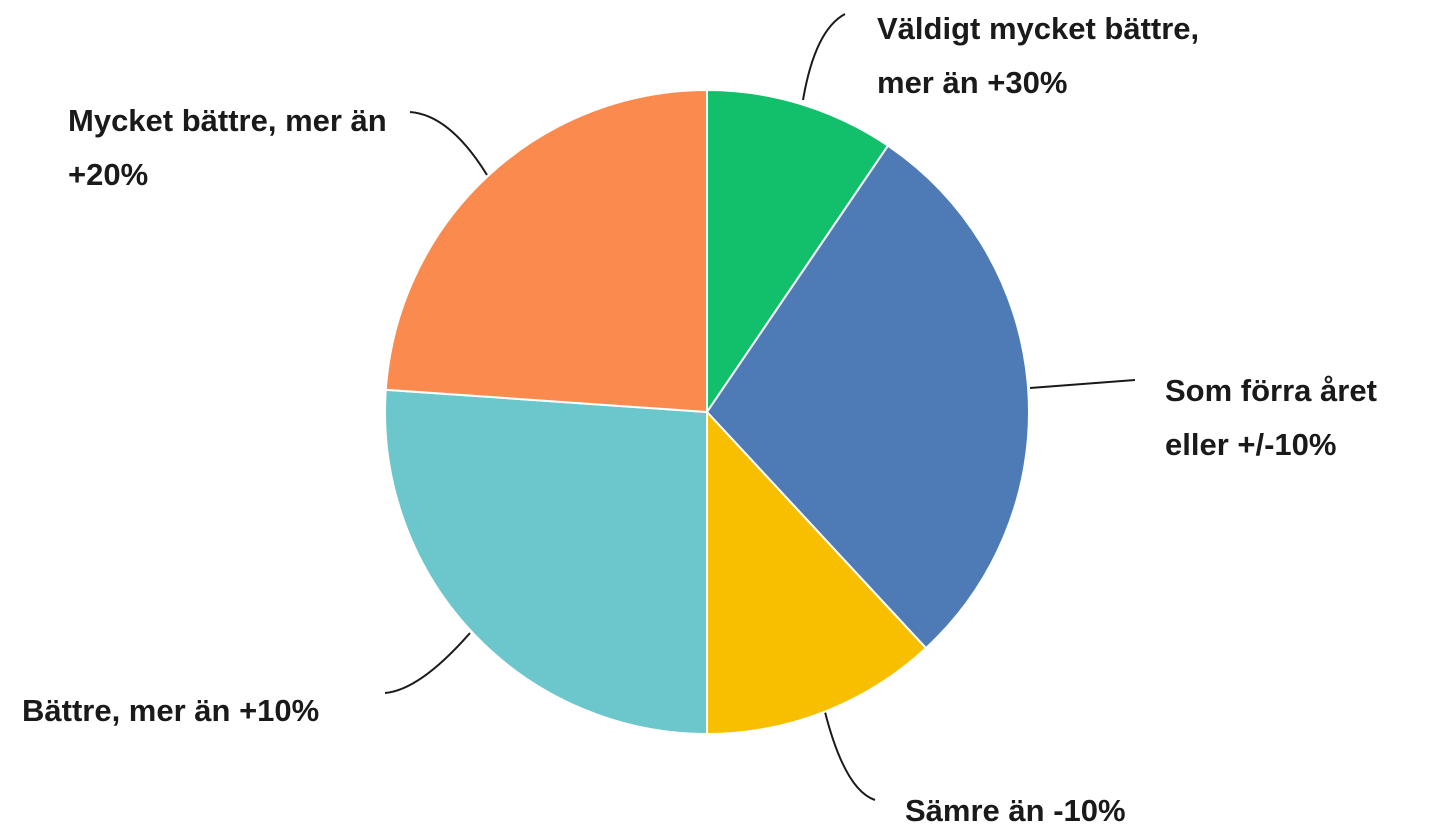  What do you see at coordinates (1271, 417) in the screenshot?
I see `slice-label: Som förra året eller +/-10%` at bounding box center [1271, 417].